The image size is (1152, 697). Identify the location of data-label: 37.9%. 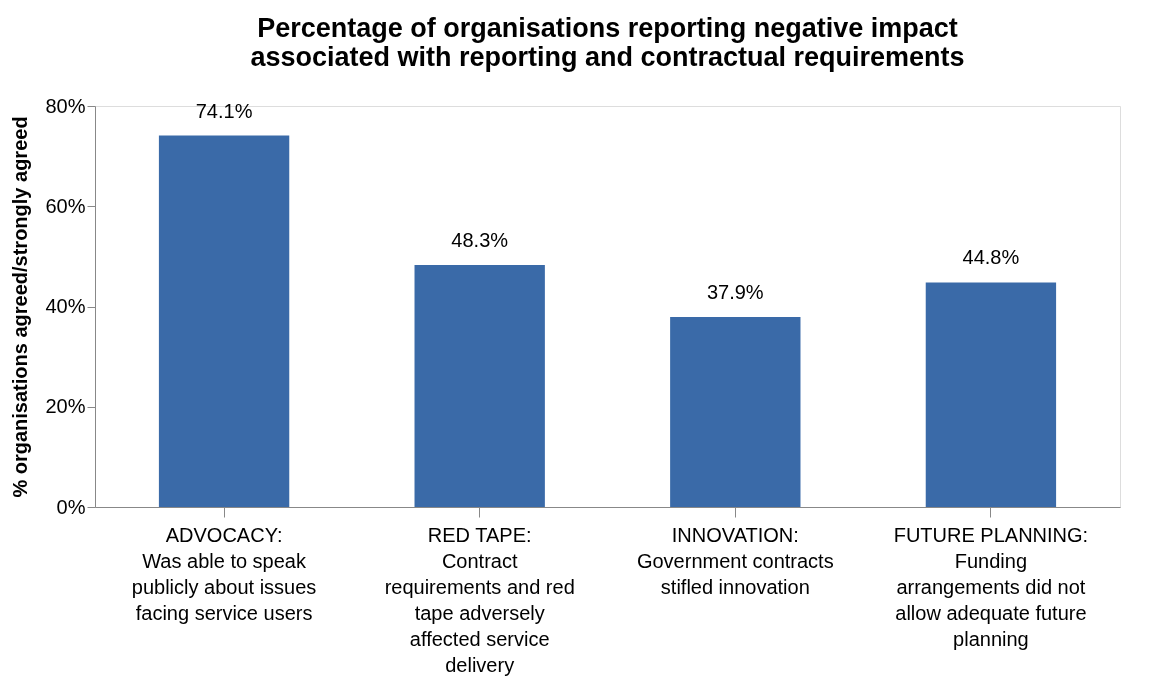
(735, 292).